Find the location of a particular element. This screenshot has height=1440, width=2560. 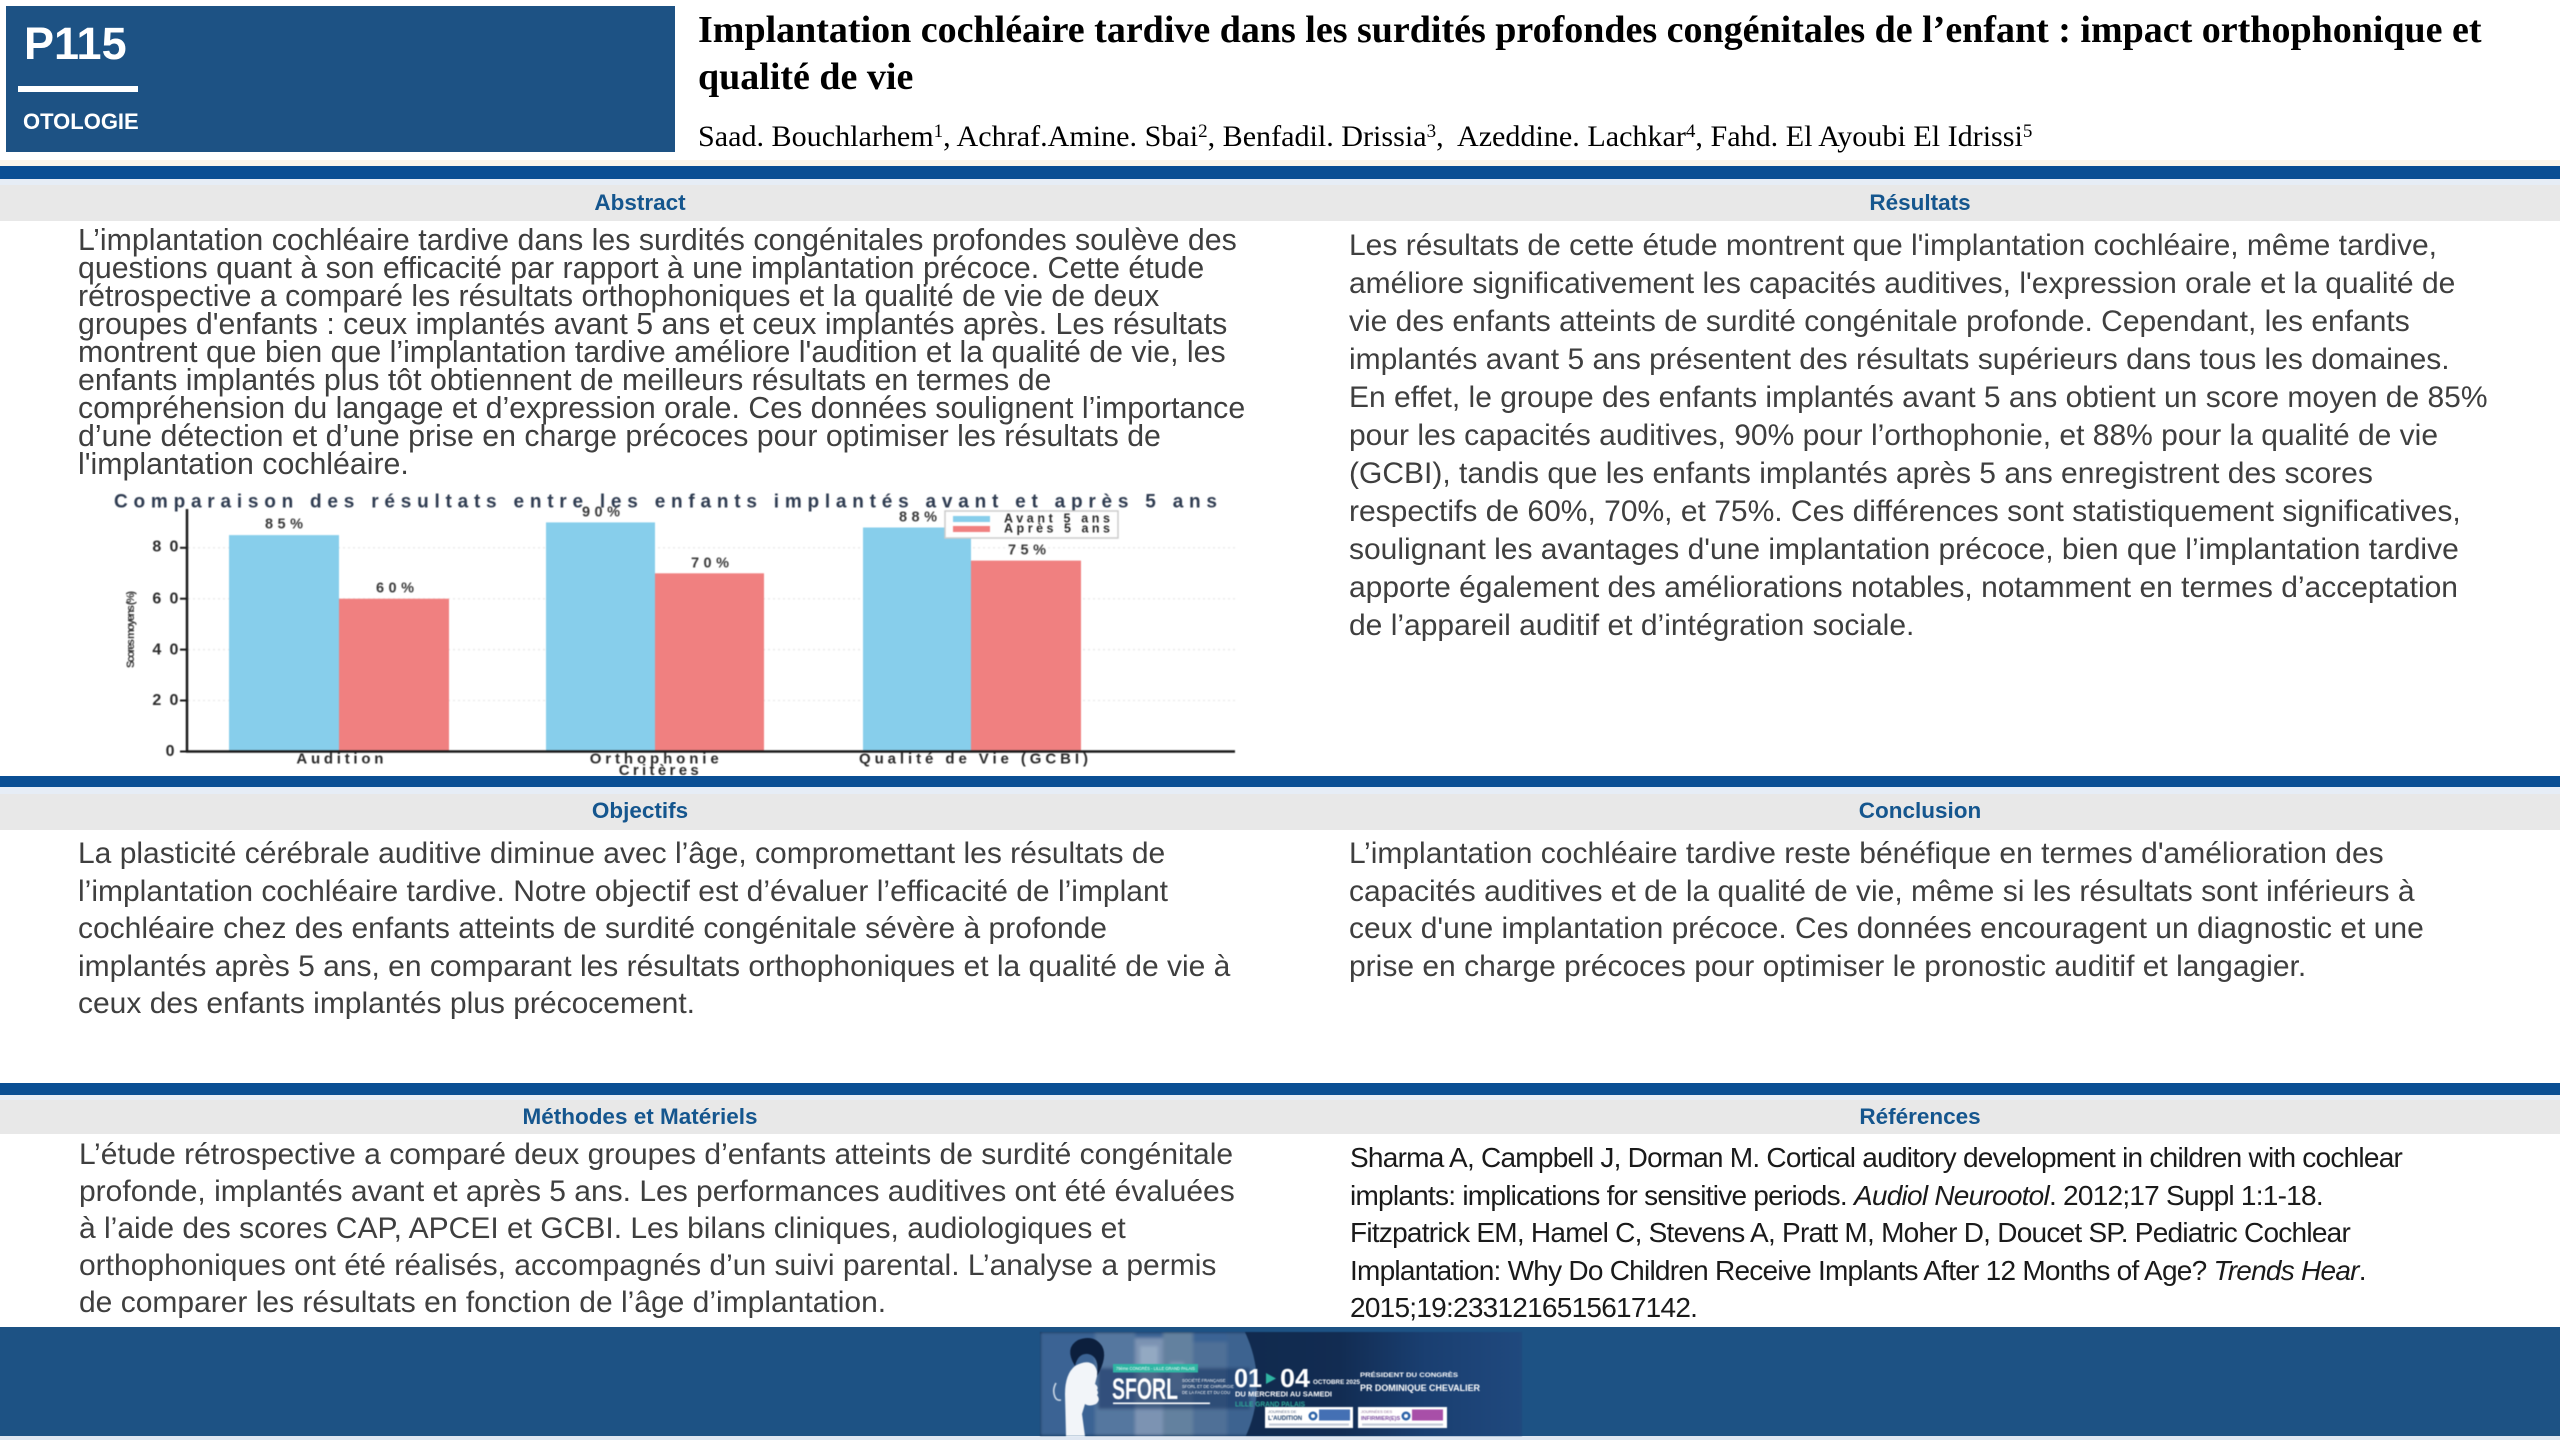

svg-text: INFIRMIER(E)S is located at coordinates (1380, 1419).